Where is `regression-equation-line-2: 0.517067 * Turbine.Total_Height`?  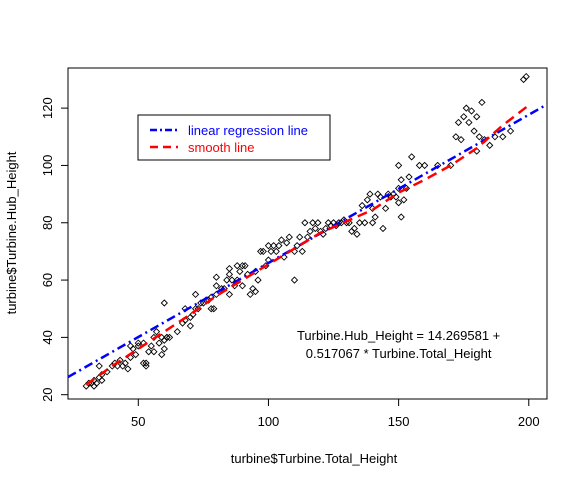 regression-equation-line-2: 0.517067 * Turbine.Total_Height is located at coordinates (399, 353).